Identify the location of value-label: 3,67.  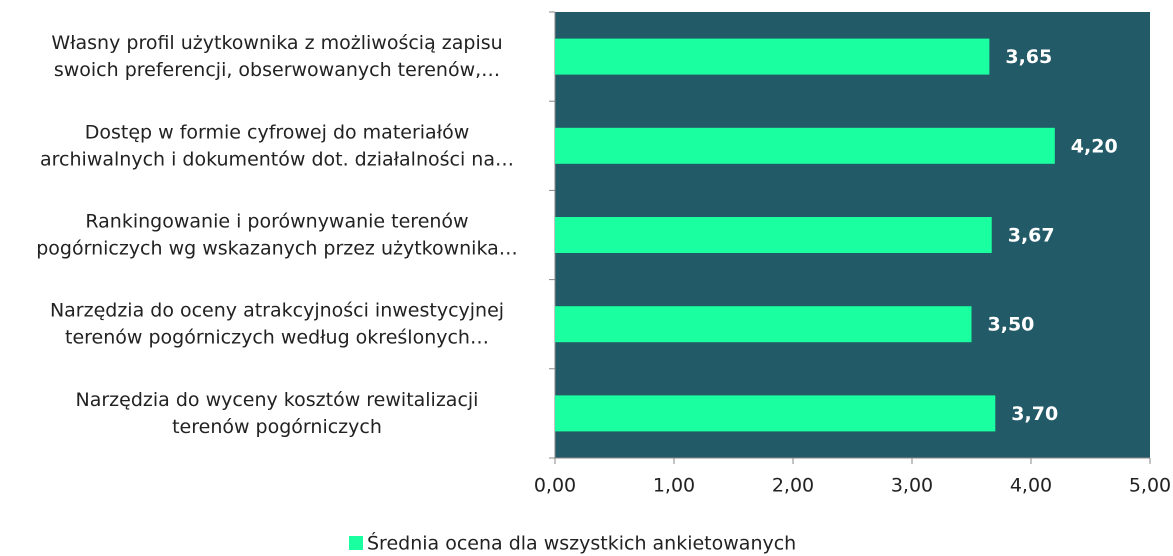
(1031, 236).